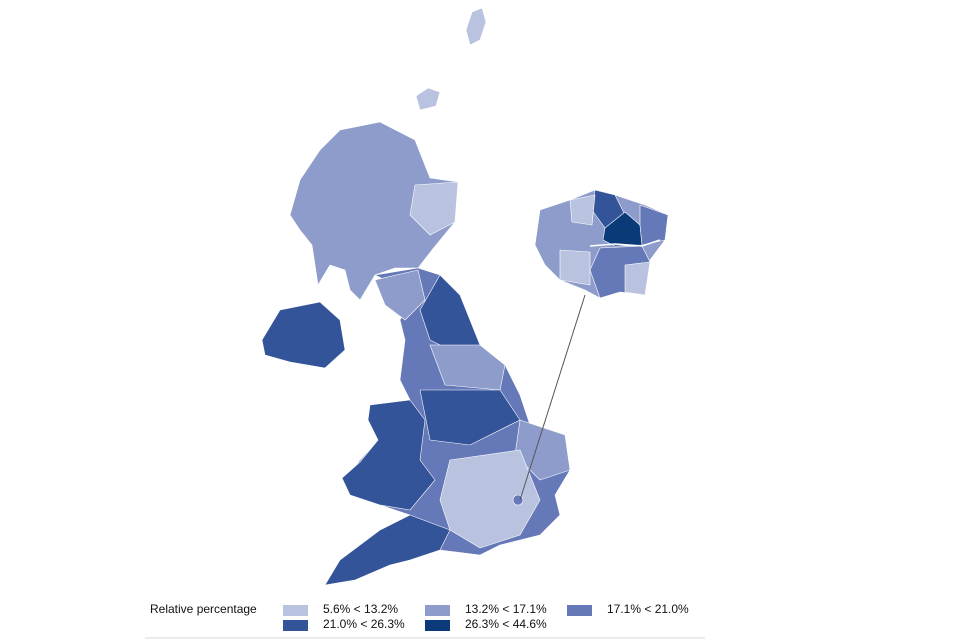 The height and width of the screenshot is (640, 960). Describe the element at coordinates (428, 99) in the screenshot. I see `orkney` at that location.